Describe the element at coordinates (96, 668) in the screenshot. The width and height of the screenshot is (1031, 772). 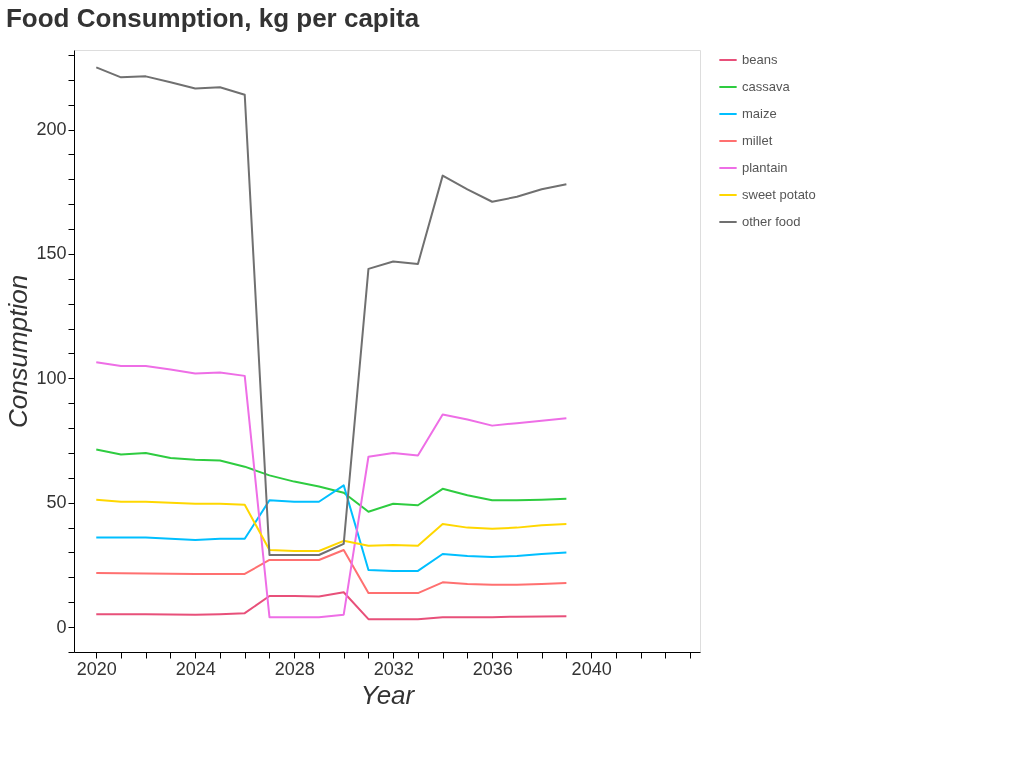
I see `x-tick-label: 2020` at that location.